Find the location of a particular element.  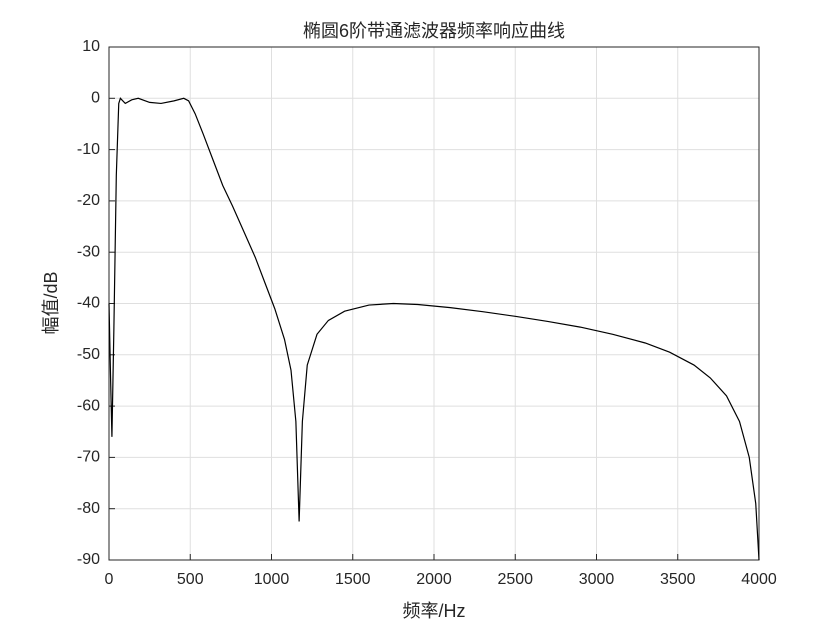

x-tick-label: 1500 is located at coordinates (353, 579).